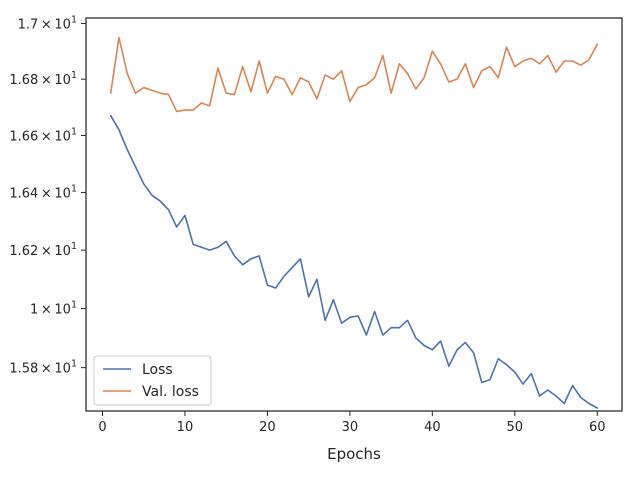 The width and height of the screenshot is (640, 480). Describe the element at coordinates (185, 427) in the screenshot. I see `x-tick-label: 10` at that location.